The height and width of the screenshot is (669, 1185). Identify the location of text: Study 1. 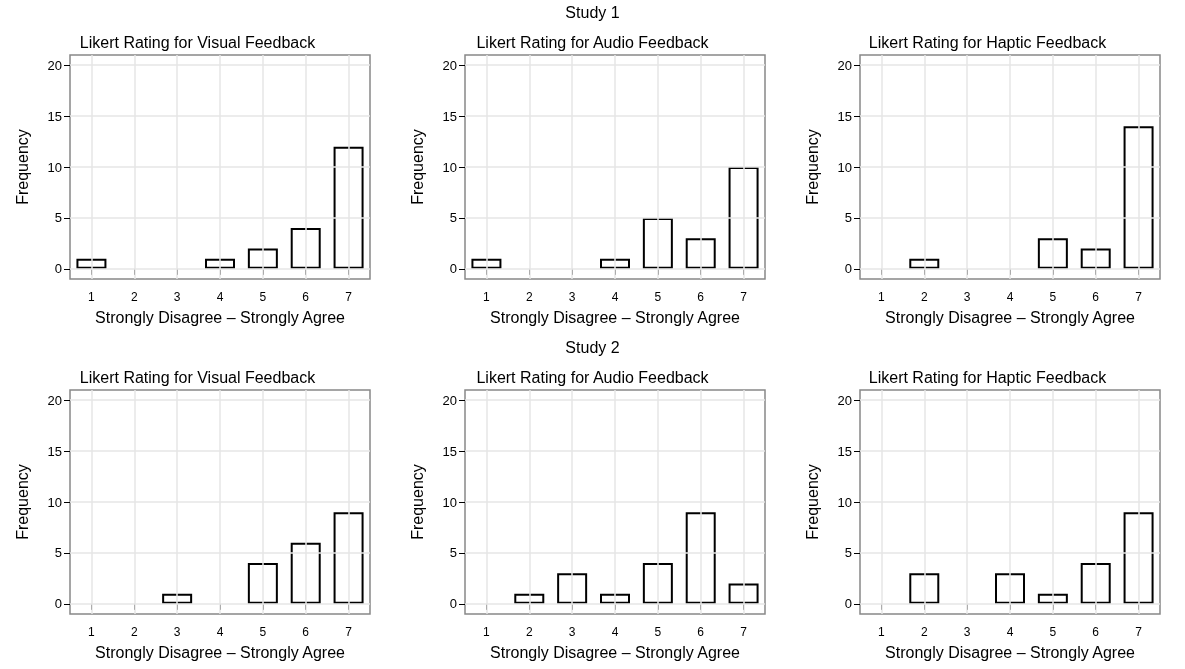
(592, 13).